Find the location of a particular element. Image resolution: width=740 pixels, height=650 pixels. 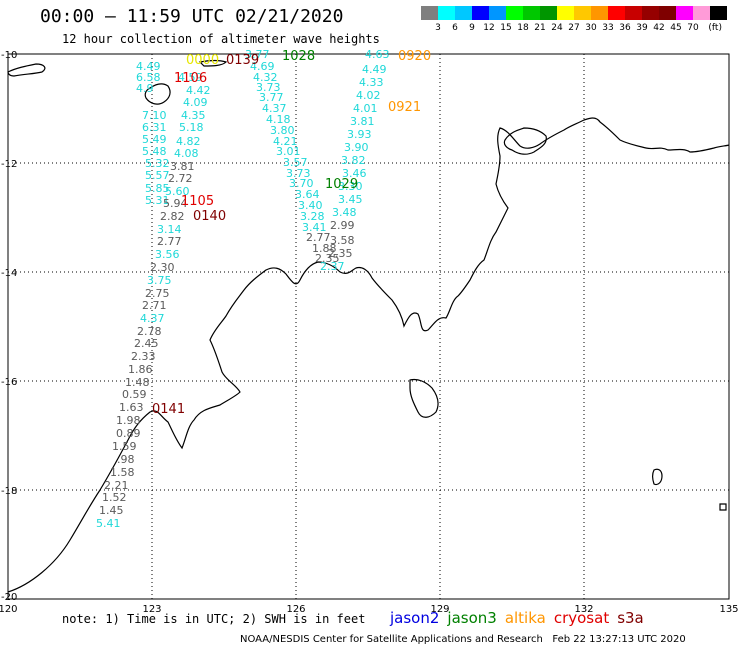

wave-height-label: 4.59 is located at coordinates (190, 77).